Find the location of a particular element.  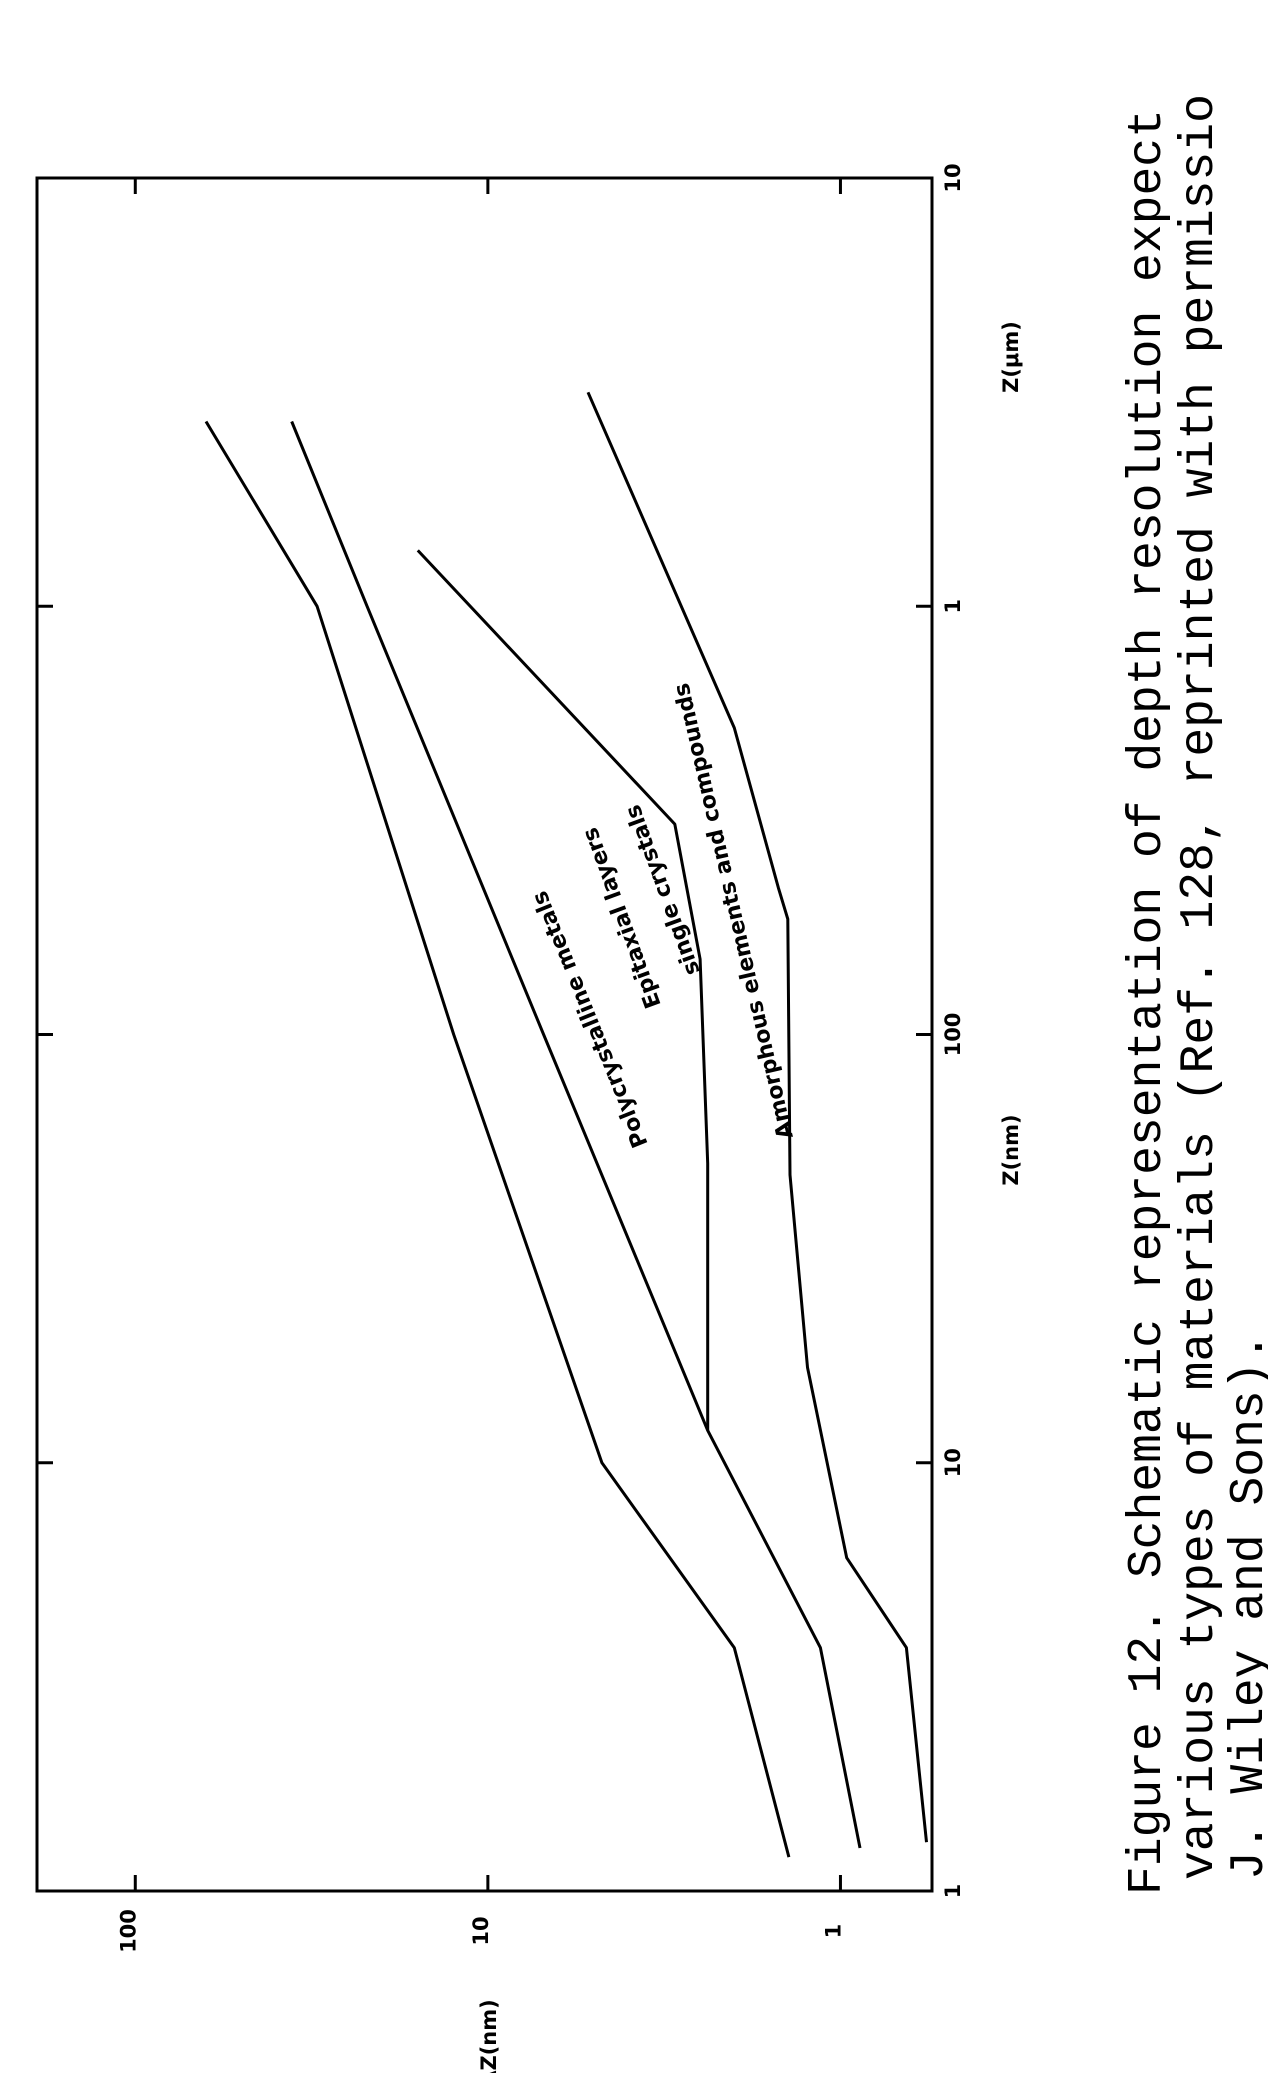

y-tick-label: 10 is located at coordinates (481, 1930).